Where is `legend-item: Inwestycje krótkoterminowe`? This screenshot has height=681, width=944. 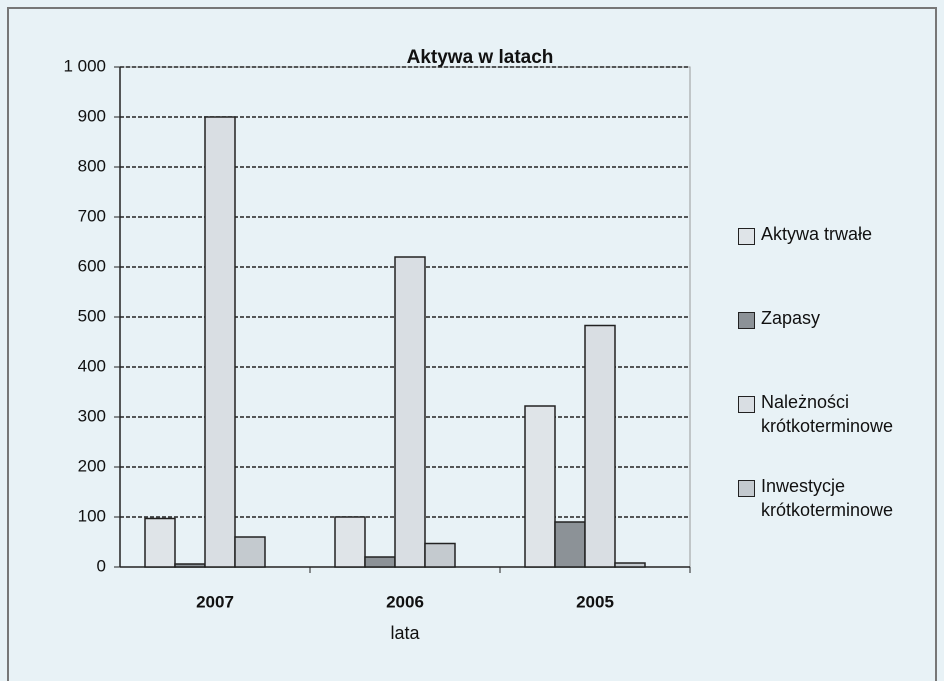 legend-item: Inwestycje krótkoterminowe is located at coordinates (838, 518).